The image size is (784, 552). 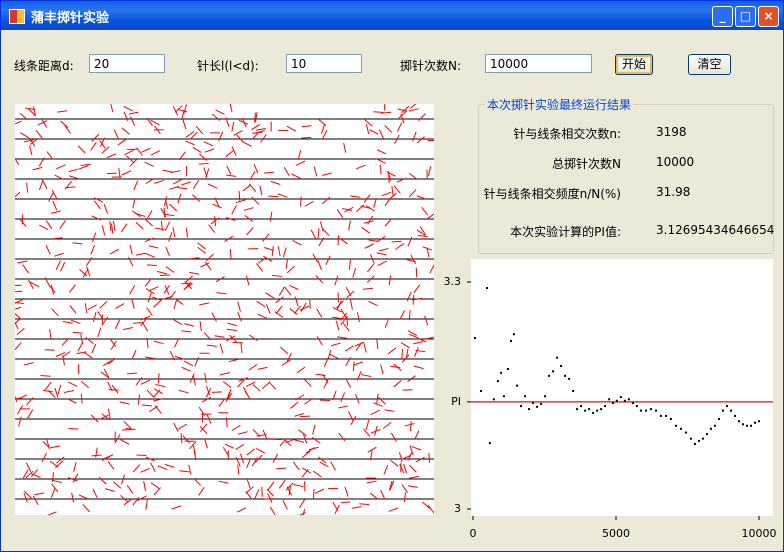 What do you see at coordinates (745, 16) in the screenshot?
I see `maximize-button: □` at bounding box center [745, 16].